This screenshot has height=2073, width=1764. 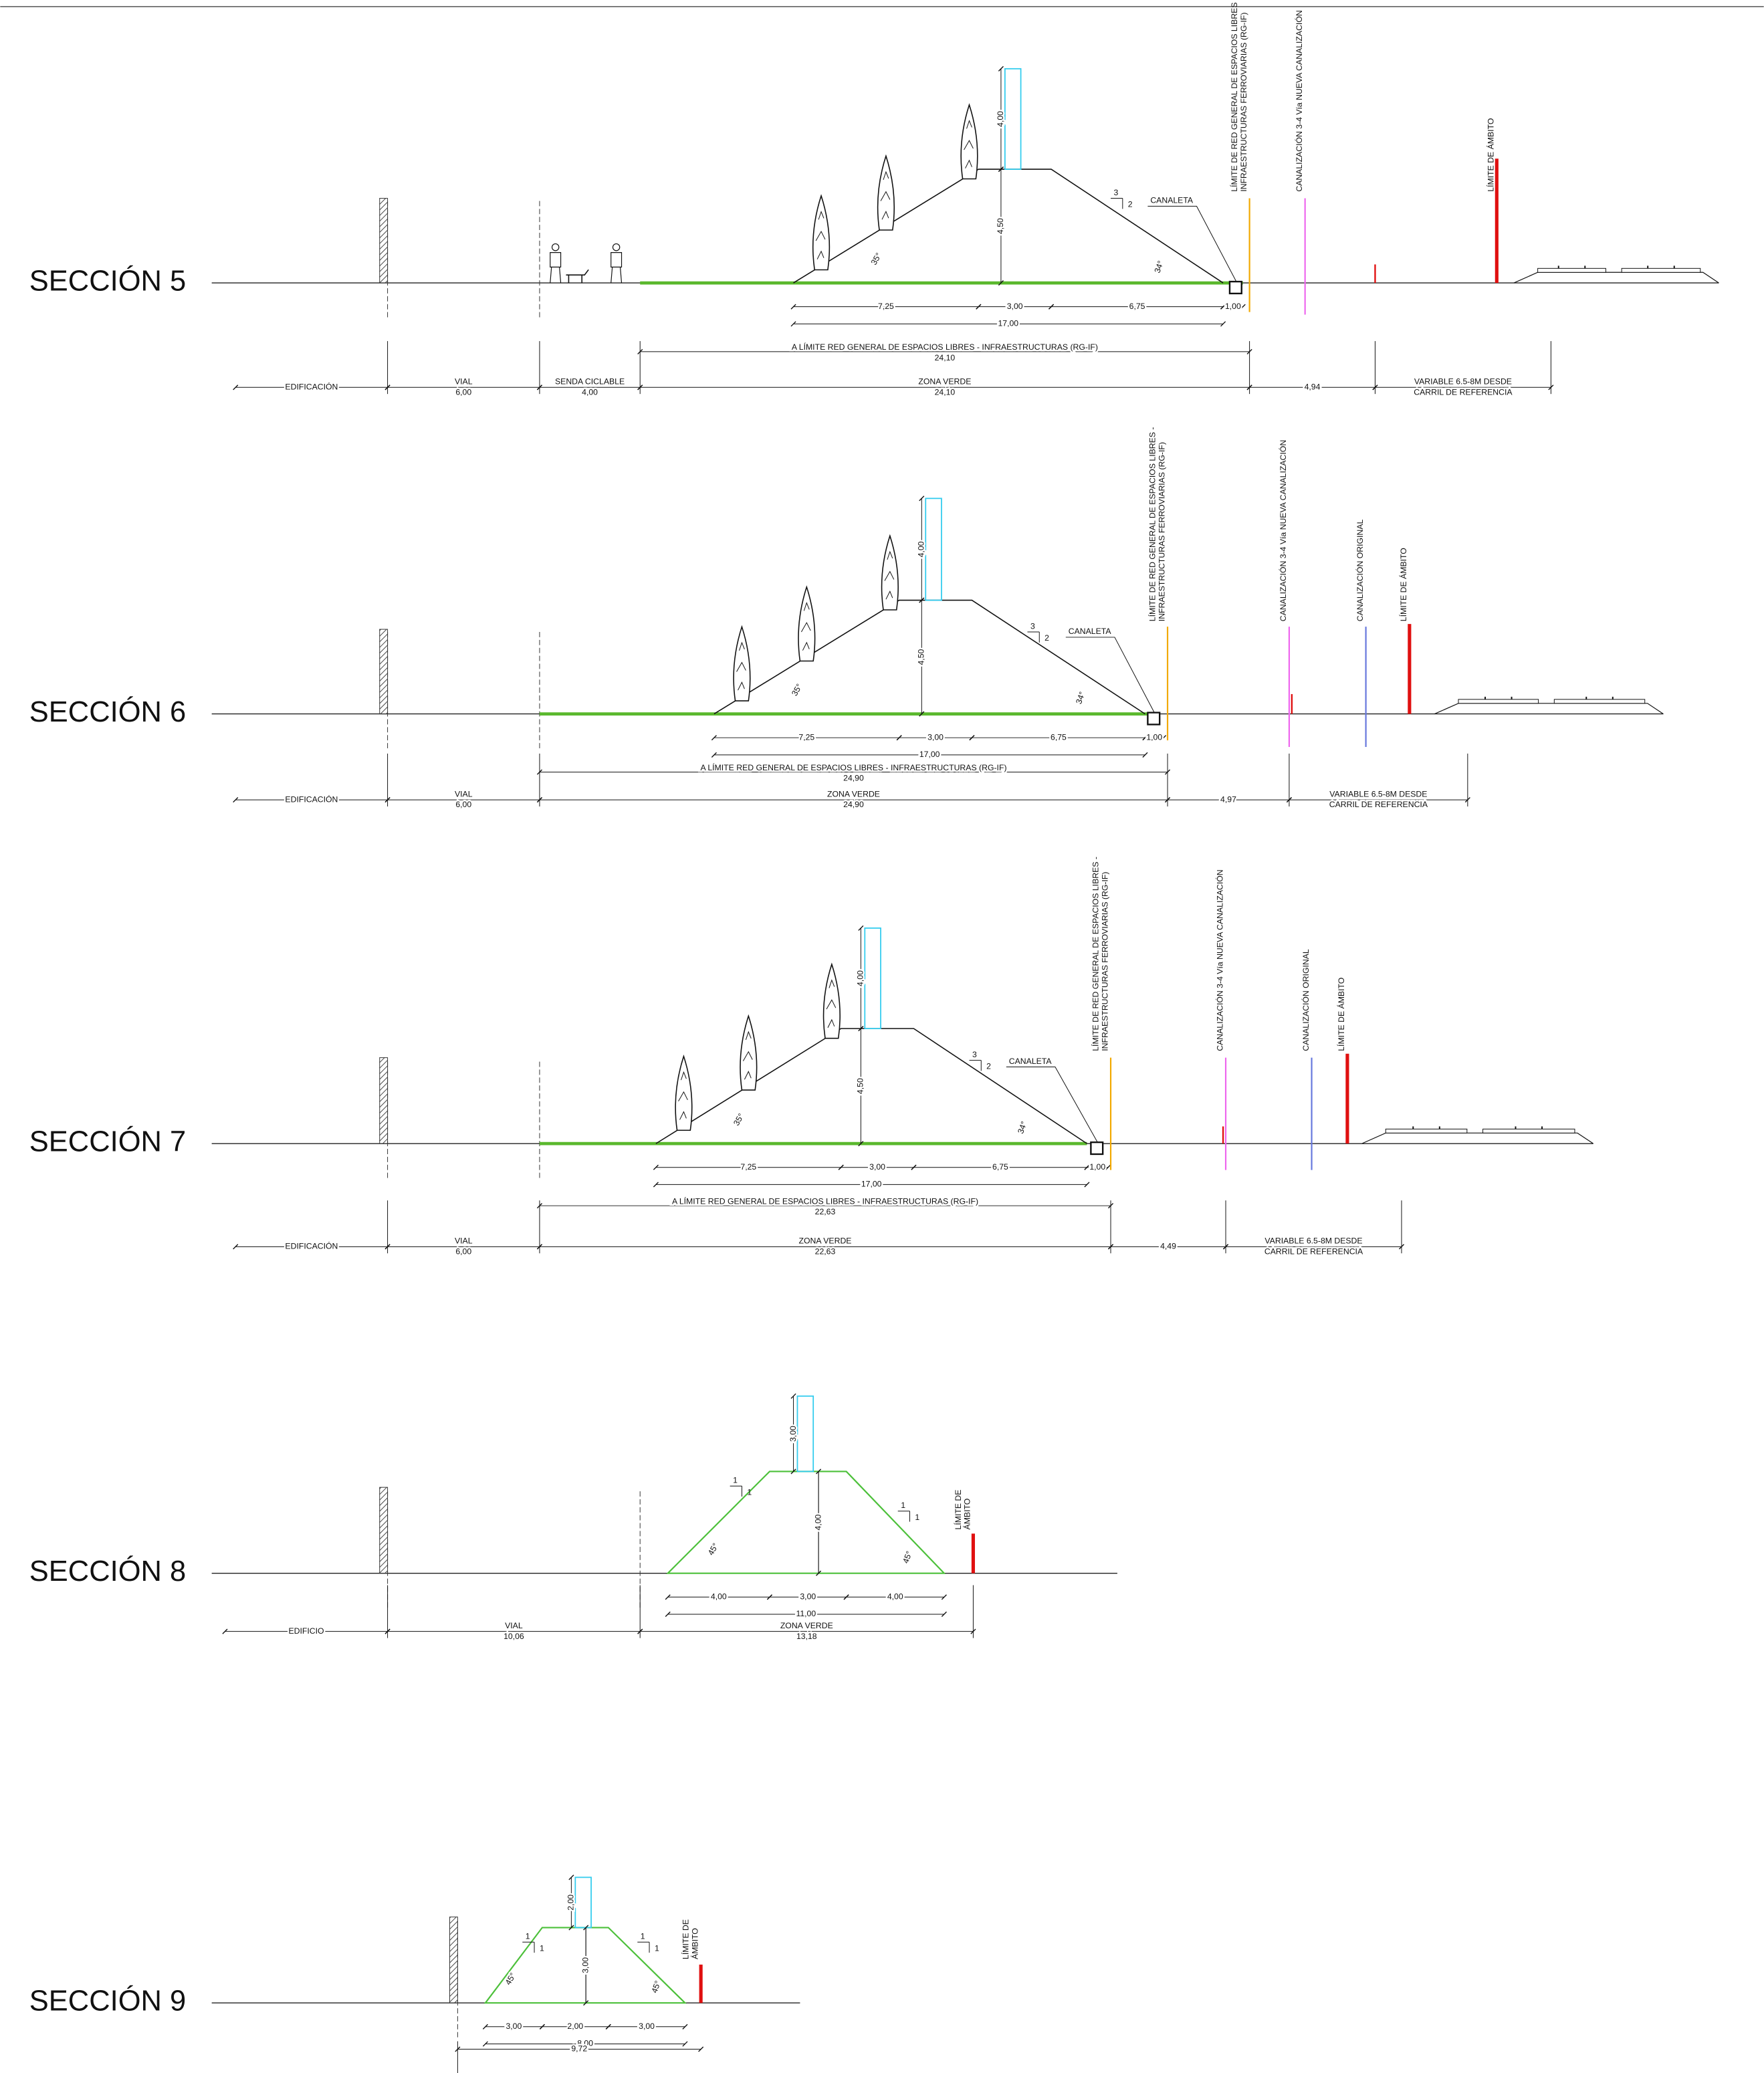 What do you see at coordinates (577, 276) in the screenshot?
I see `dog` at bounding box center [577, 276].